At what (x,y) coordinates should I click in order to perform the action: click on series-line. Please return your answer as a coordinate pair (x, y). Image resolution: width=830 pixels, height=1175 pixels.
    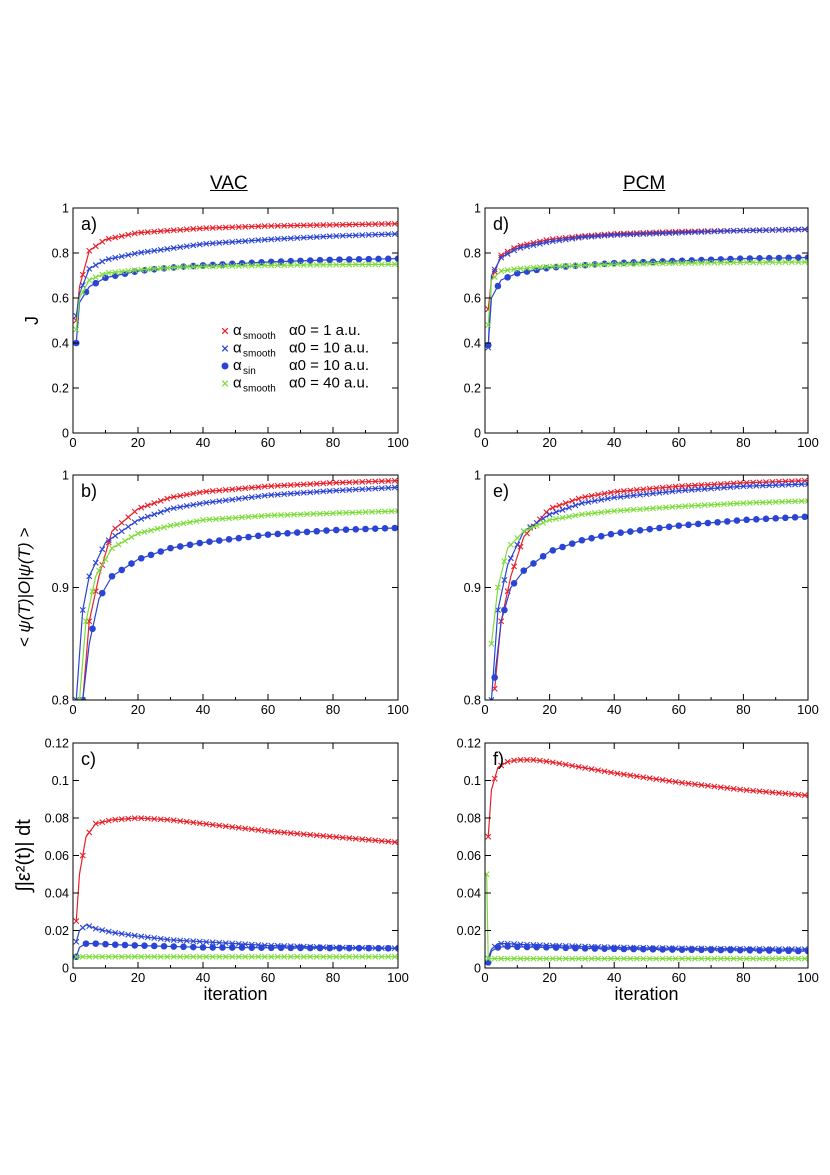
    Looking at the image, I should click on (651, 597).